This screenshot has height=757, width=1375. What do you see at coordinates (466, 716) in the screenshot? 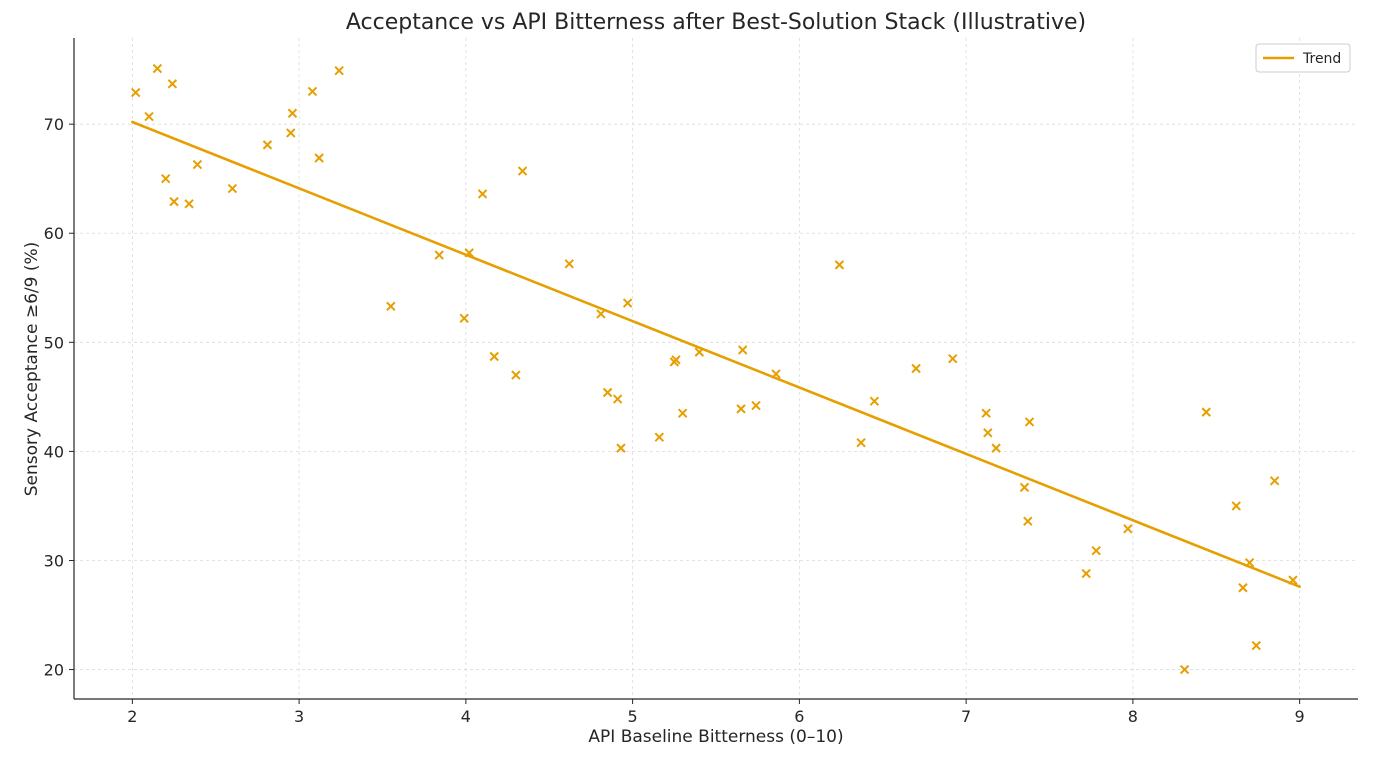
I see `x-tick-label: 4` at bounding box center [466, 716].